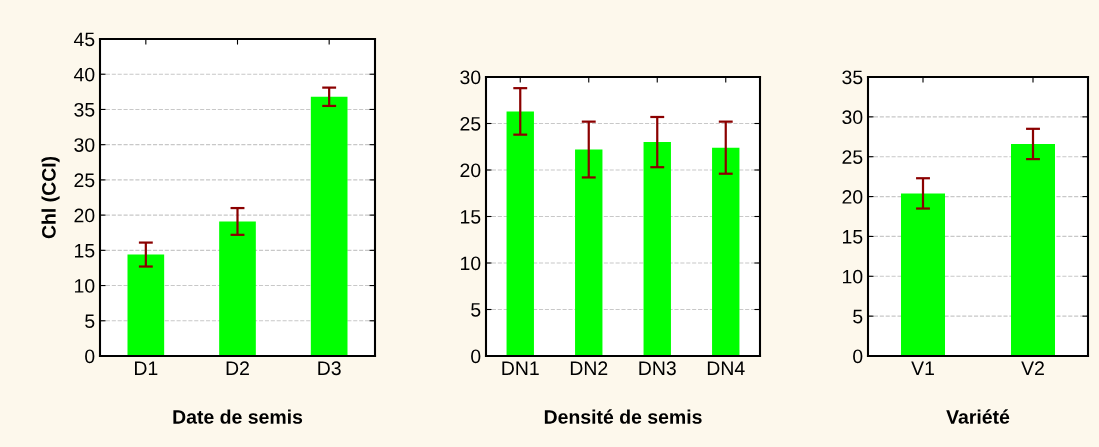 Image resolution: width=1099 pixels, height=447 pixels. What do you see at coordinates (50, 197) in the screenshot?
I see `y-axis-title: Chl (CCI)` at bounding box center [50, 197].